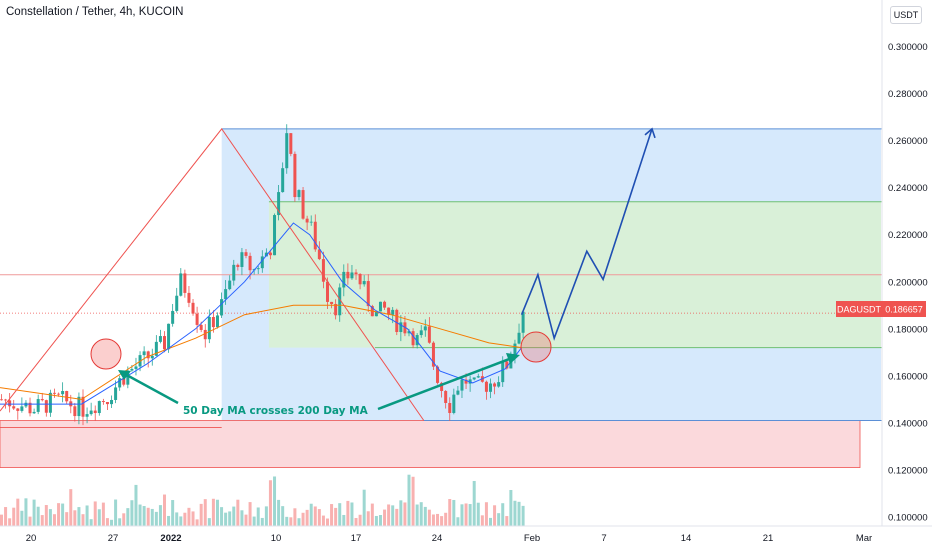 The image size is (932, 550). Describe the element at coordinates (908, 376) in the screenshot. I see `price-tick-label: 0.160000` at that location.